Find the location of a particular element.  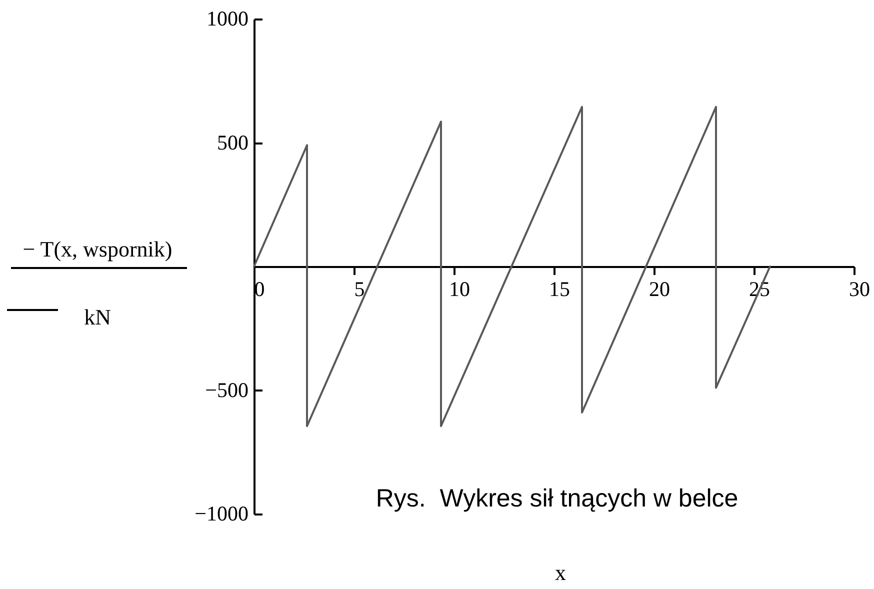

annotation: Rys. Wykres sił tnących w belce is located at coordinates (557, 498).